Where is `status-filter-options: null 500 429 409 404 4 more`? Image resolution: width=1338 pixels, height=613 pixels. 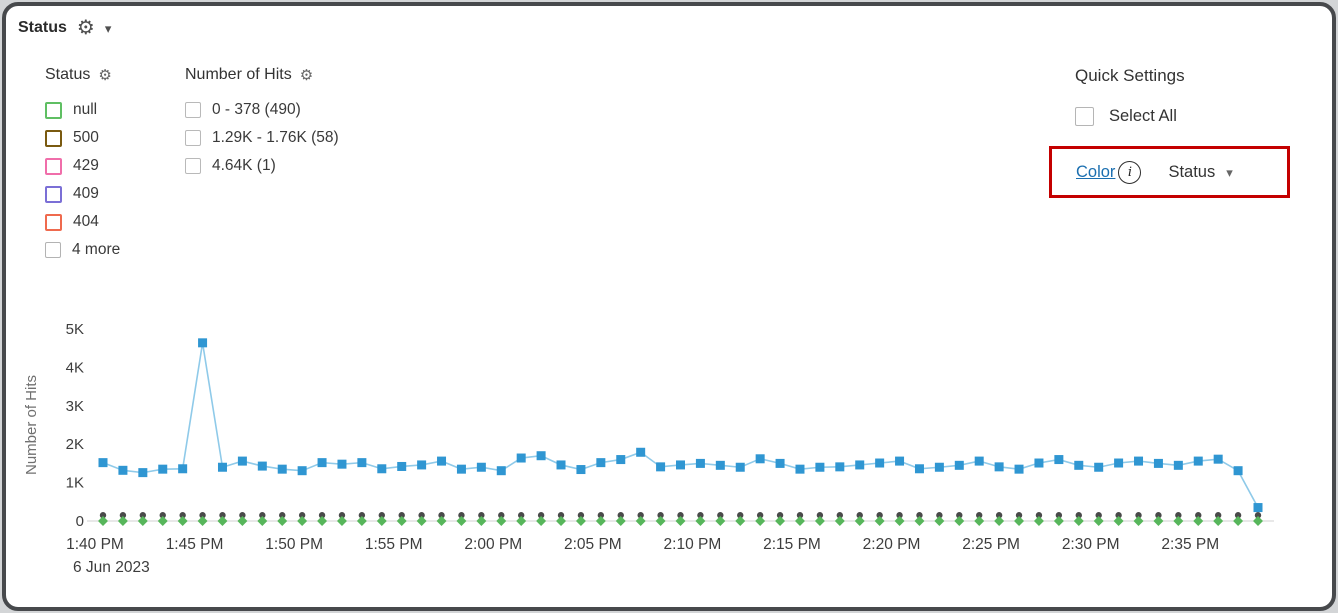 status-filter-options: null 500 429 409 404 4 more is located at coordinates (82, 180).